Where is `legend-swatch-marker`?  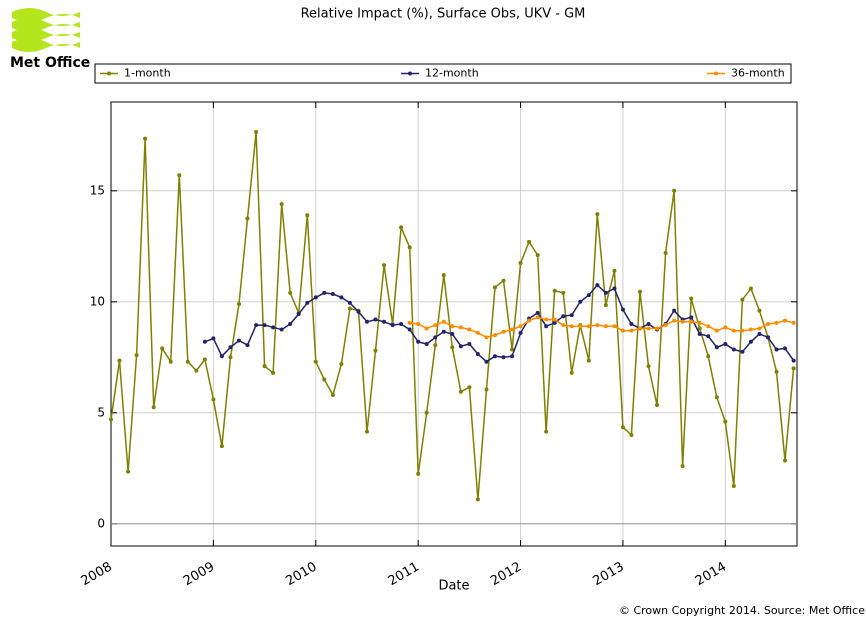
legend-swatch-marker is located at coordinates (716, 73).